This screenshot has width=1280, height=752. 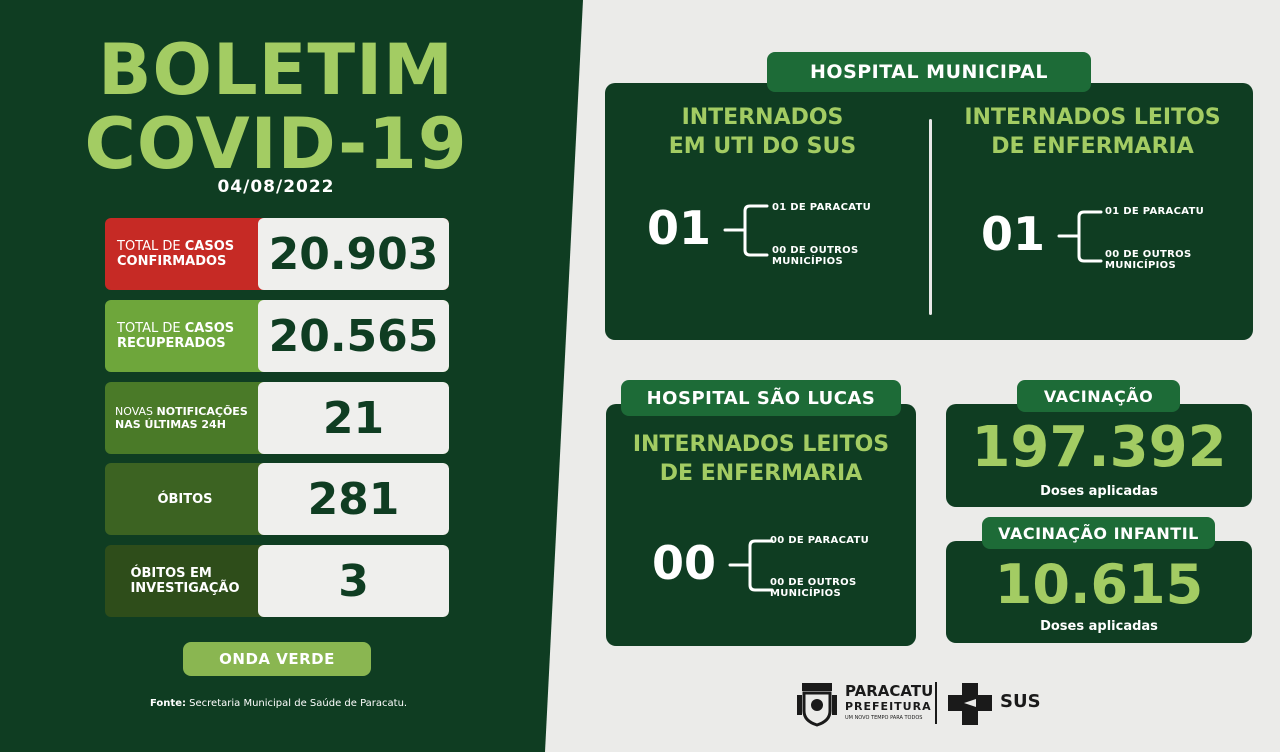 I want to click on uti-sub-outros: 00 DE OUTROS MUNICÍPIOS, so click(x=815, y=256).